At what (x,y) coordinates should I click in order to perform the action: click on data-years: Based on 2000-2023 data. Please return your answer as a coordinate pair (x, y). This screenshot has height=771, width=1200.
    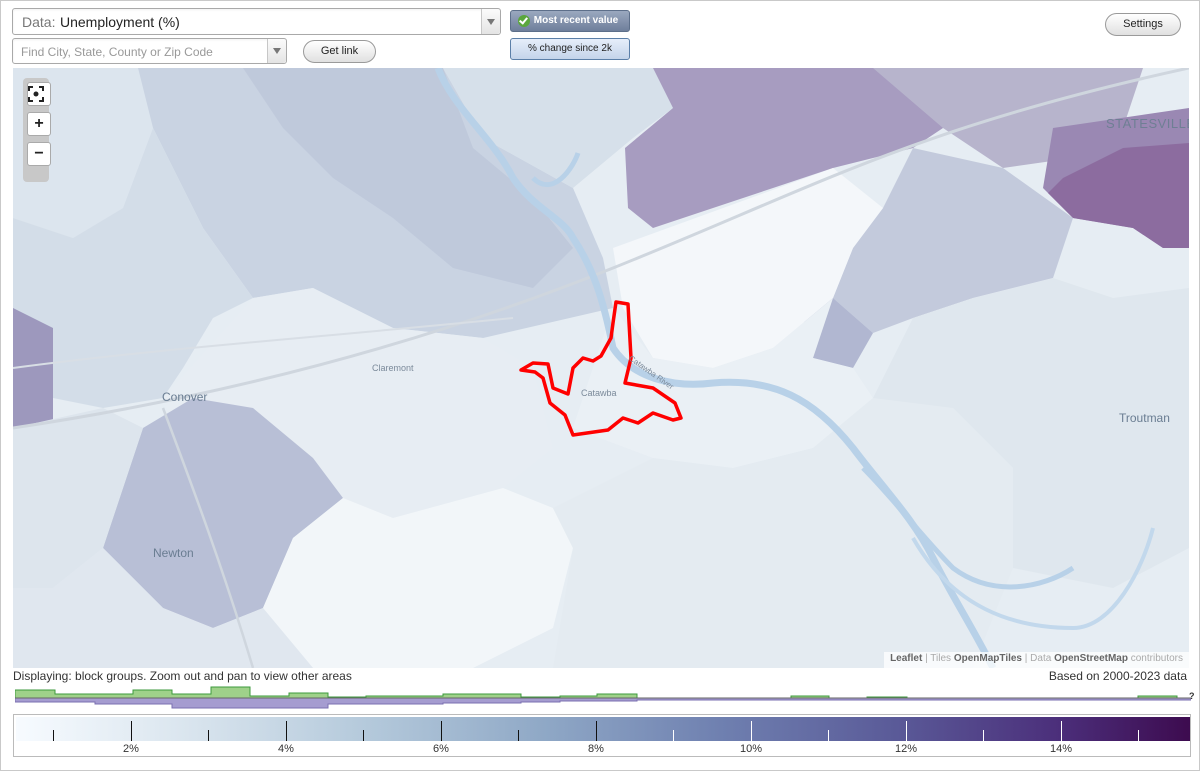
    Looking at the image, I should click on (1117, 676).